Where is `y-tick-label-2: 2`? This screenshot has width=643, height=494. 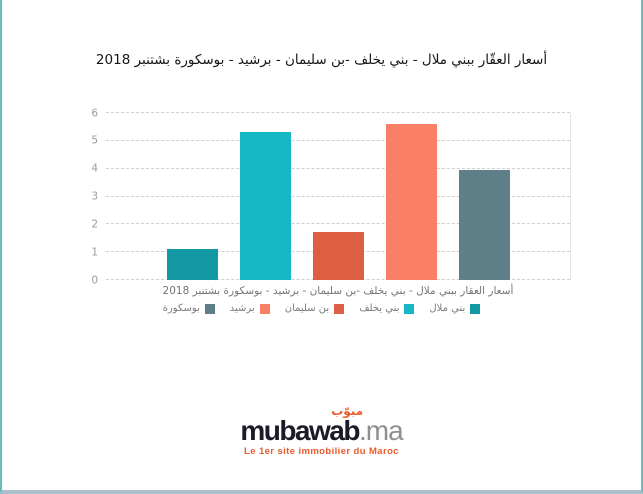
y-tick-label-2: 2 is located at coordinates (94, 224).